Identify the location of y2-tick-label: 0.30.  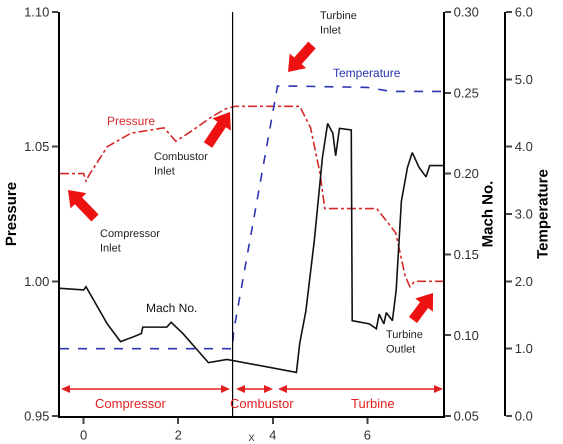
(466, 12).